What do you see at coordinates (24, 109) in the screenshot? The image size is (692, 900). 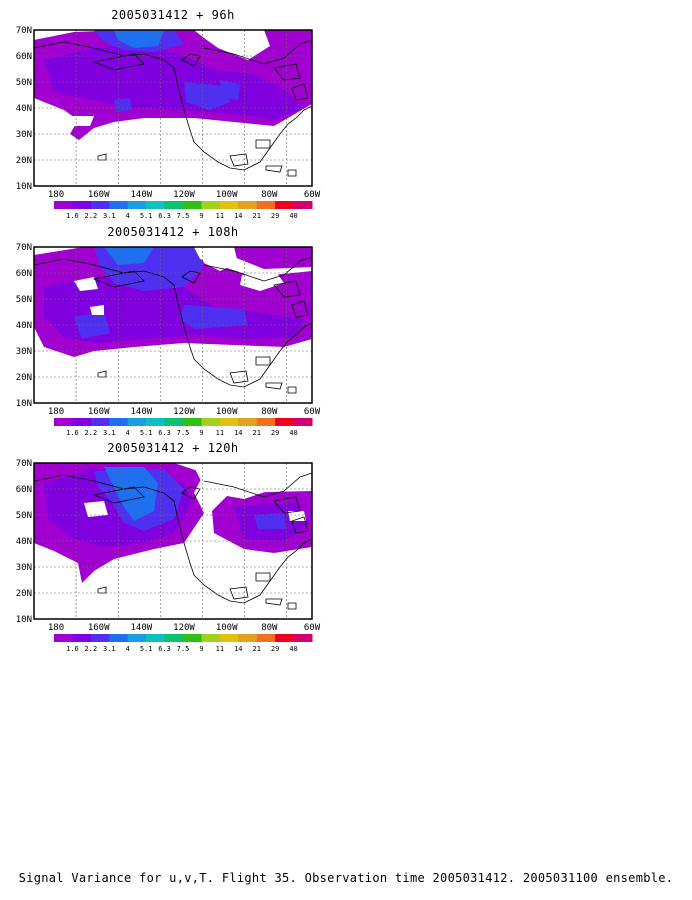 I see `latitude-label: 40N` at bounding box center [24, 109].